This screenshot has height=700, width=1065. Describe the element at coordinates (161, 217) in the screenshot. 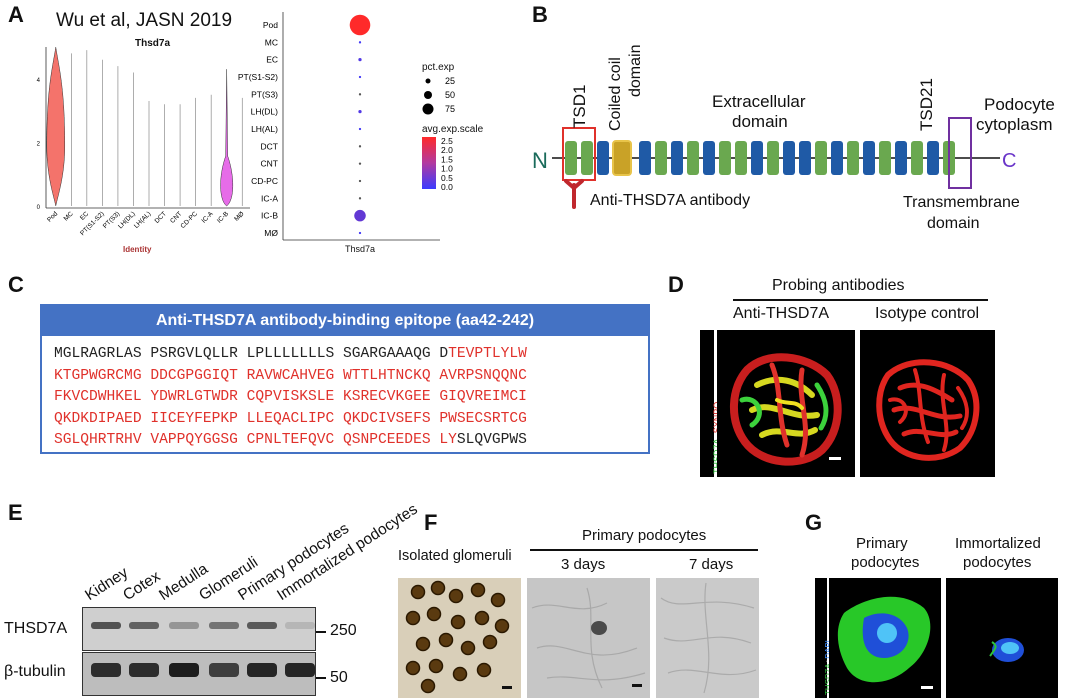

I see `violin-x-tick: DCT` at that location.